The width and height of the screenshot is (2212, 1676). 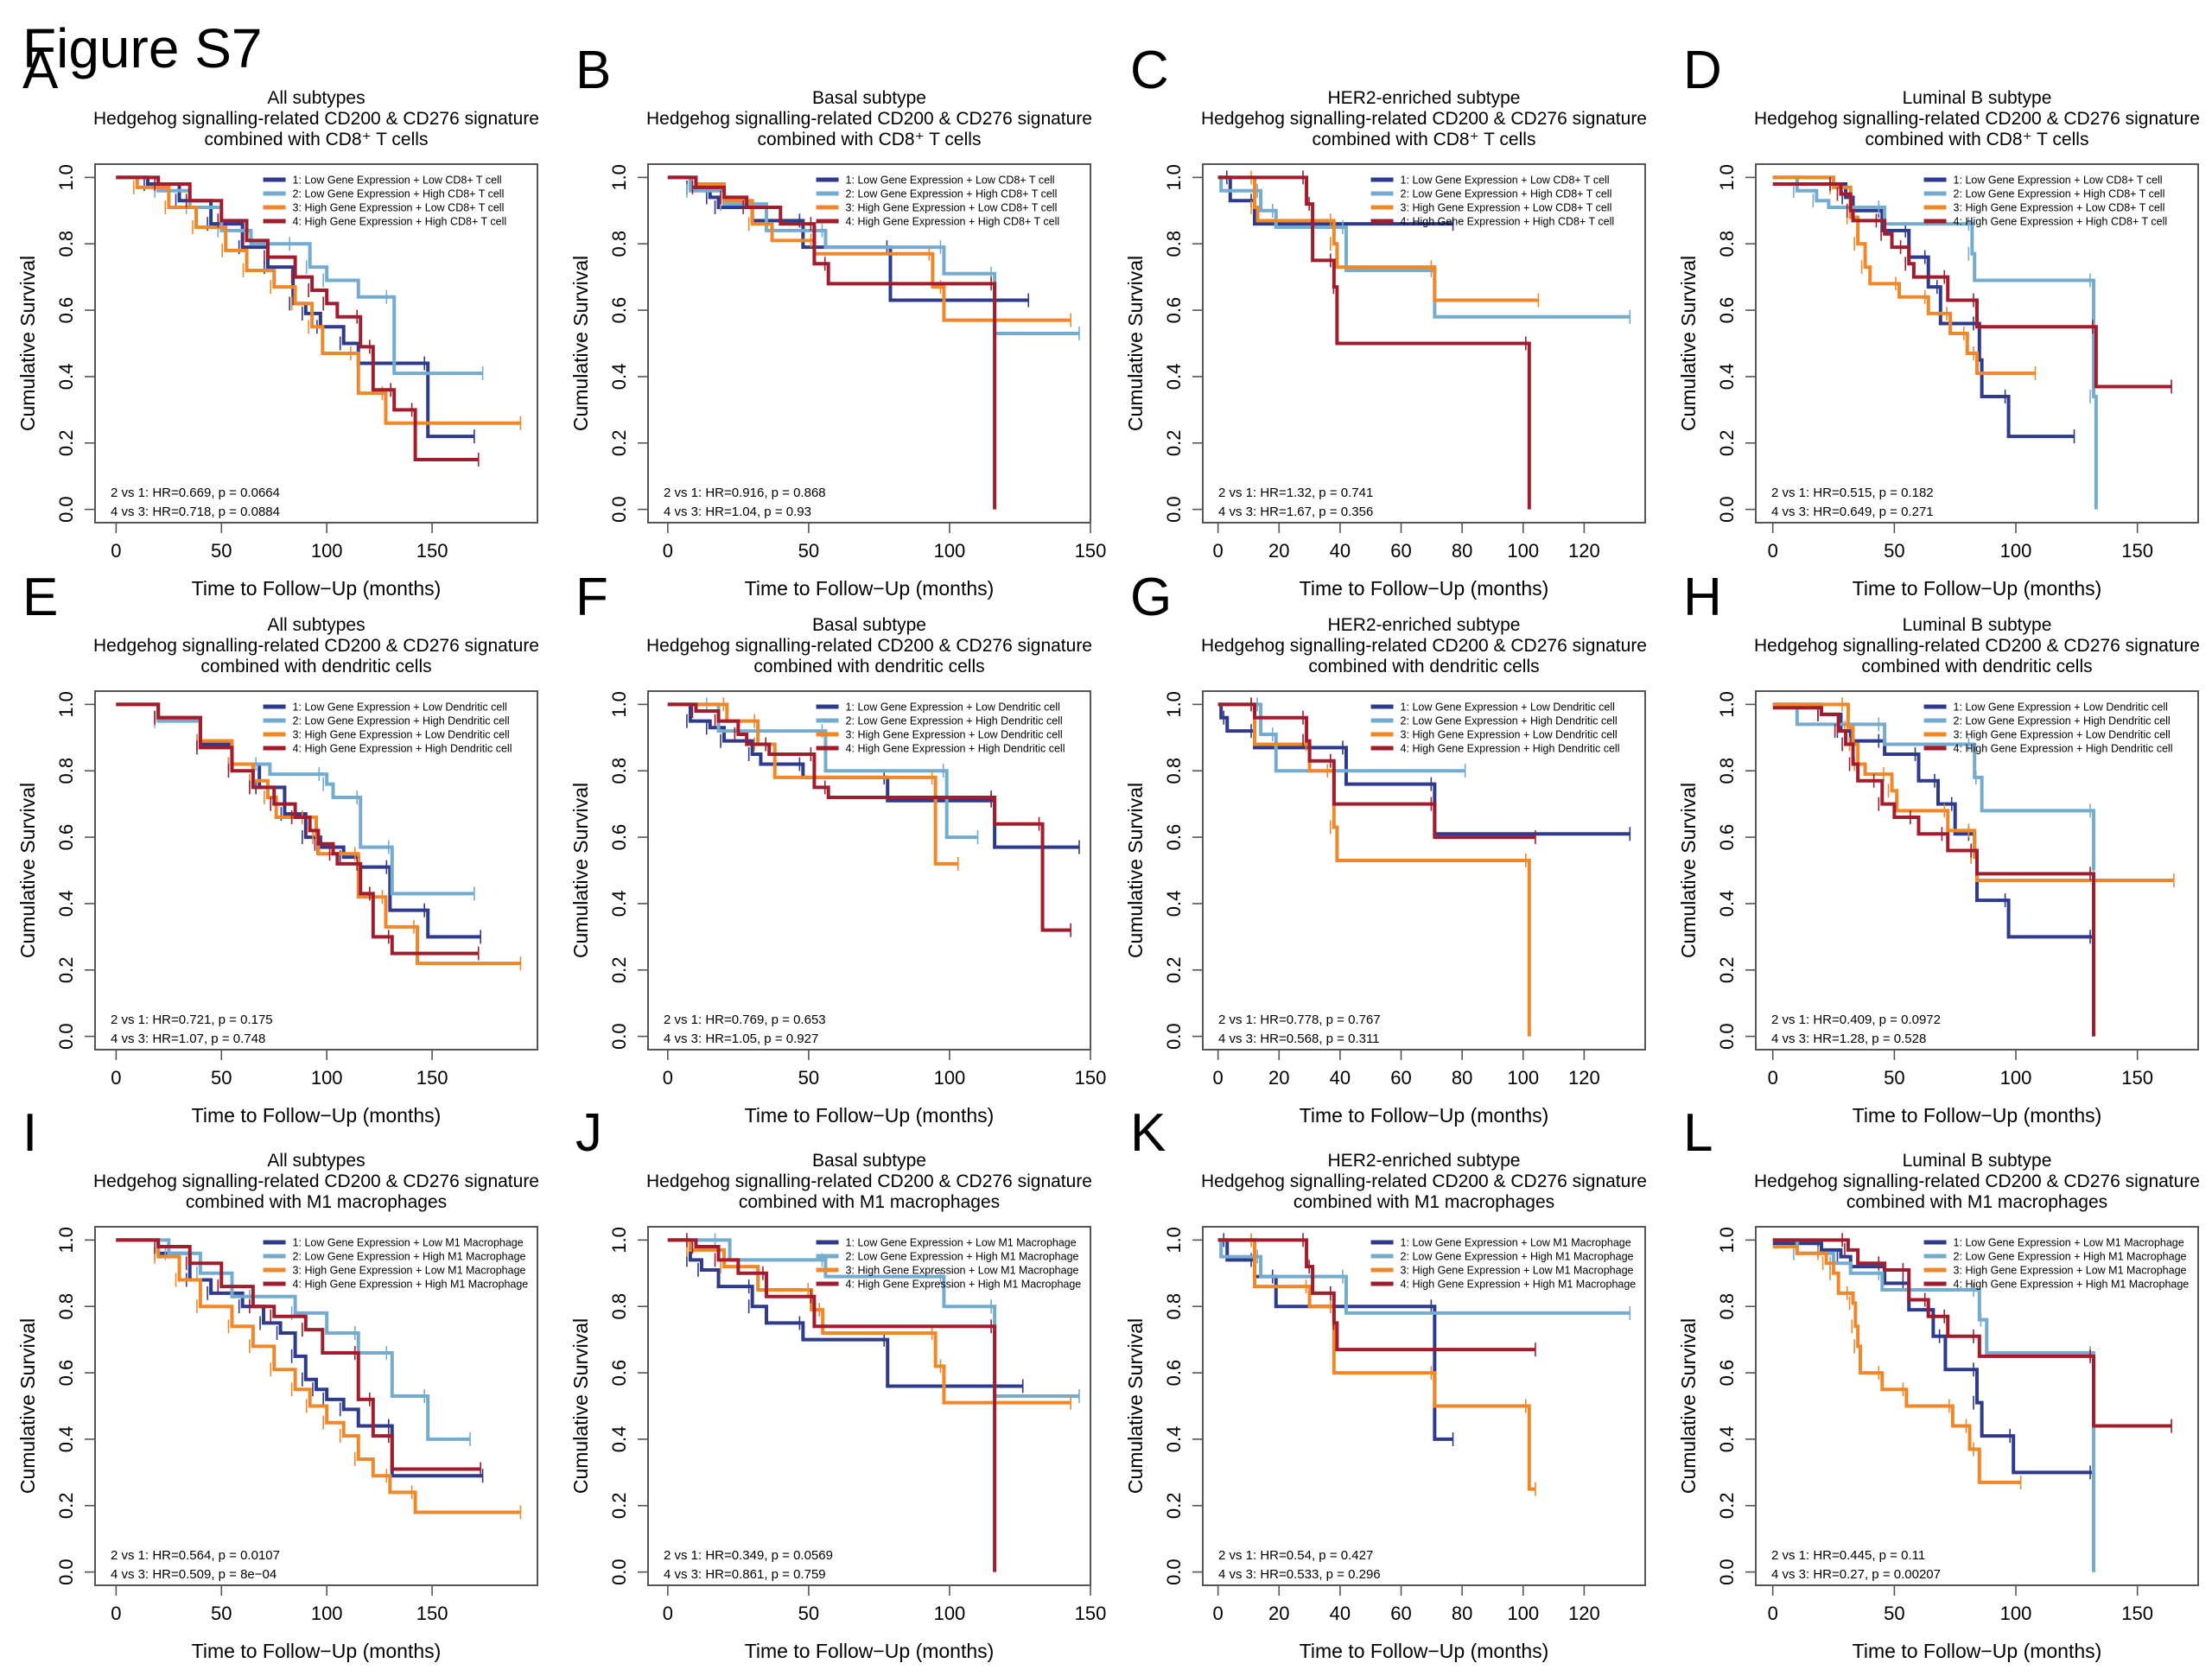 What do you see at coordinates (192, 1020) in the screenshot?
I see `hazard-ratio-stat: 2 vs 1: HR=0.721, p = 0.175` at bounding box center [192, 1020].